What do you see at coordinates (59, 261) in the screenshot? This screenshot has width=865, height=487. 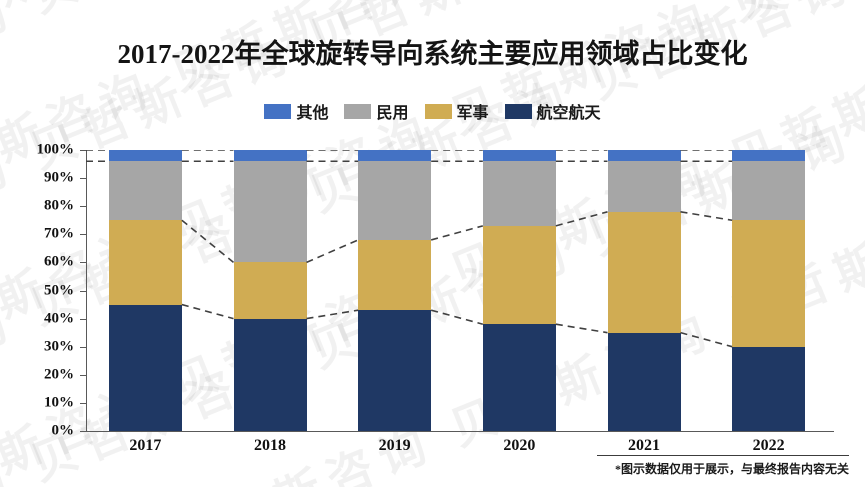 I see `y-axis-tick-label: 60%` at bounding box center [59, 261].